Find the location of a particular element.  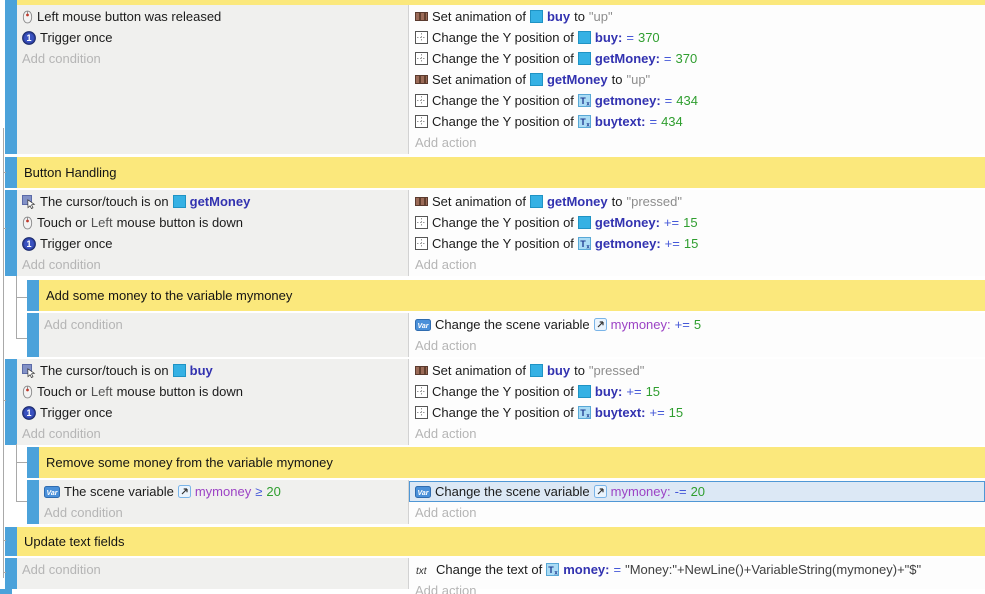

action-row: Set animation of buy to "pressed" is located at coordinates (697, 370).